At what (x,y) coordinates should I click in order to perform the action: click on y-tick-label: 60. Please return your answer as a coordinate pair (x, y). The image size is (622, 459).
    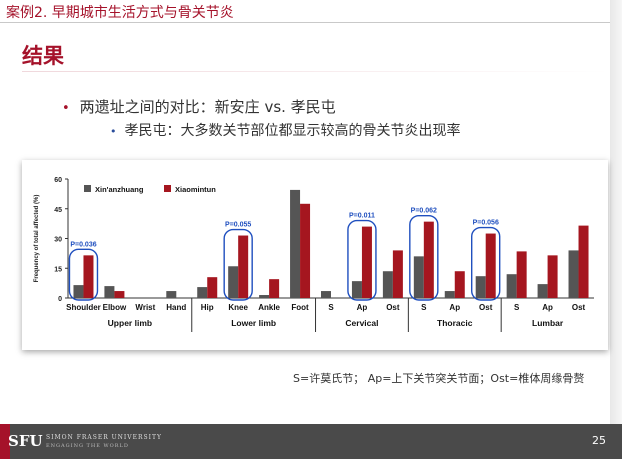
    Looking at the image, I should click on (58, 180).